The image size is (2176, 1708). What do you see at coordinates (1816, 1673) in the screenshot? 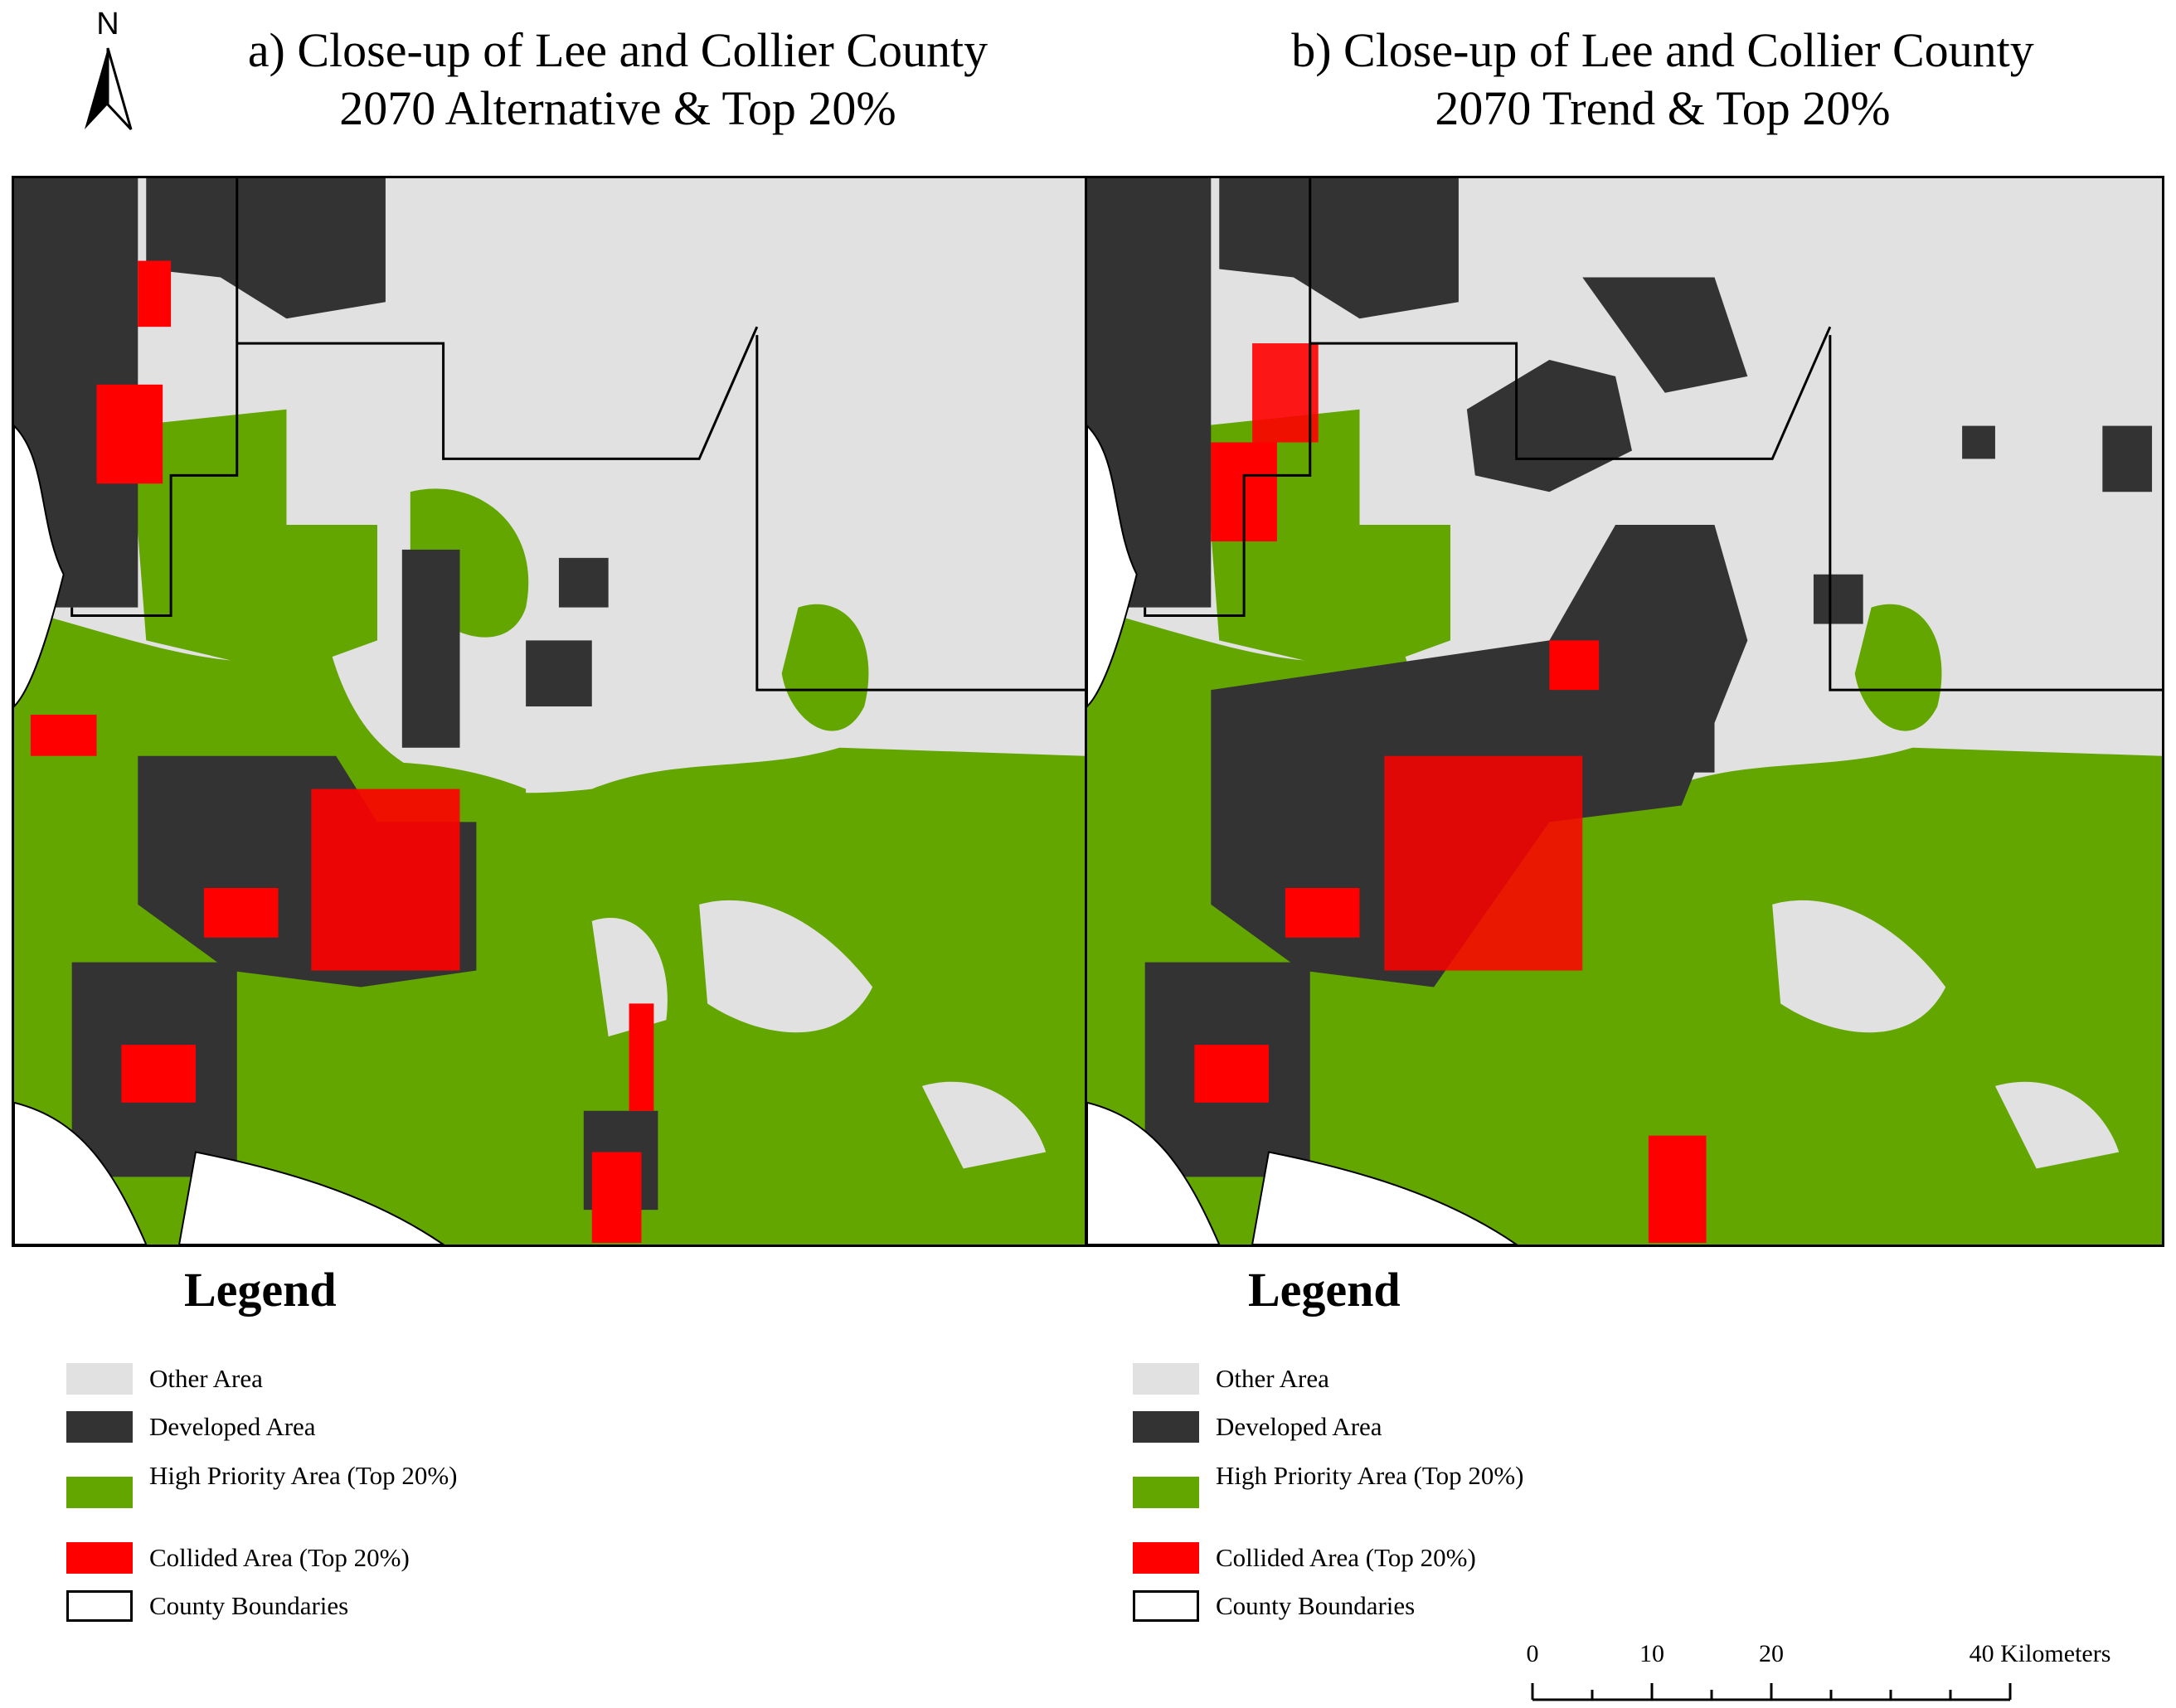
I see `scale-bar: 0 10 20 40 Kilometers` at bounding box center [1816, 1673].